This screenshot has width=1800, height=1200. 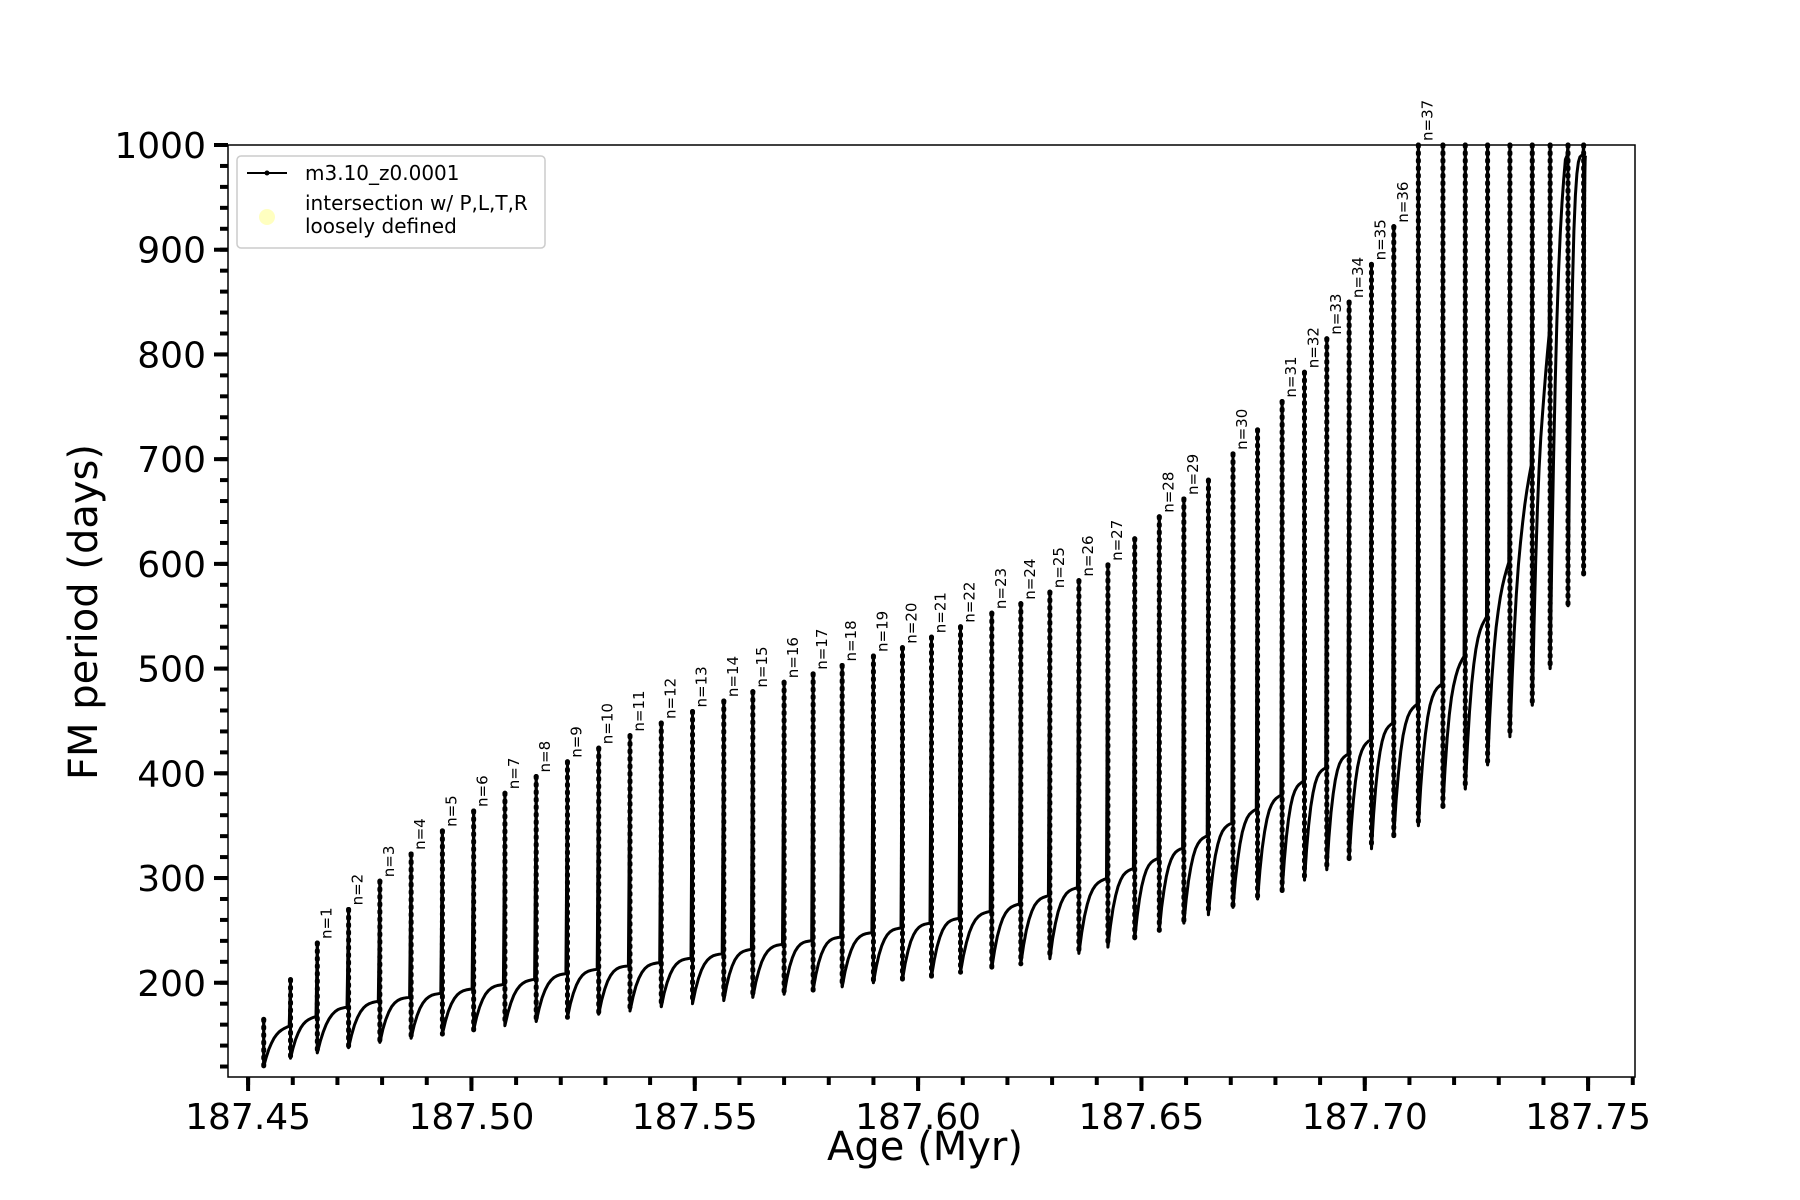 What do you see at coordinates (389, 862) in the screenshot?
I see `pulse-label: n=3` at bounding box center [389, 862].